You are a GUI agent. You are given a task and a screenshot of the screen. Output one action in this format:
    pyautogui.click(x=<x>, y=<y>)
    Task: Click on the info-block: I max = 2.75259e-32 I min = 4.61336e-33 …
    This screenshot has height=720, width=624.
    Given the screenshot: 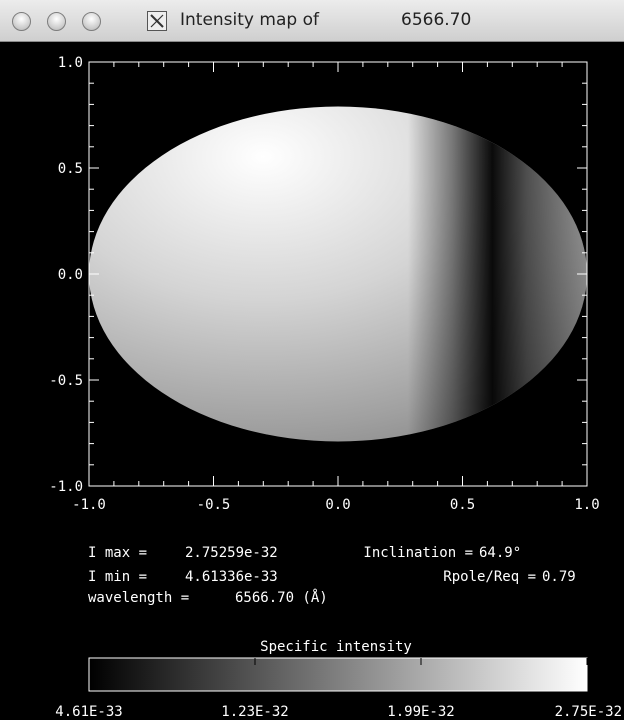 What is the action you would take?
    pyautogui.click(x=332, y=575)
    